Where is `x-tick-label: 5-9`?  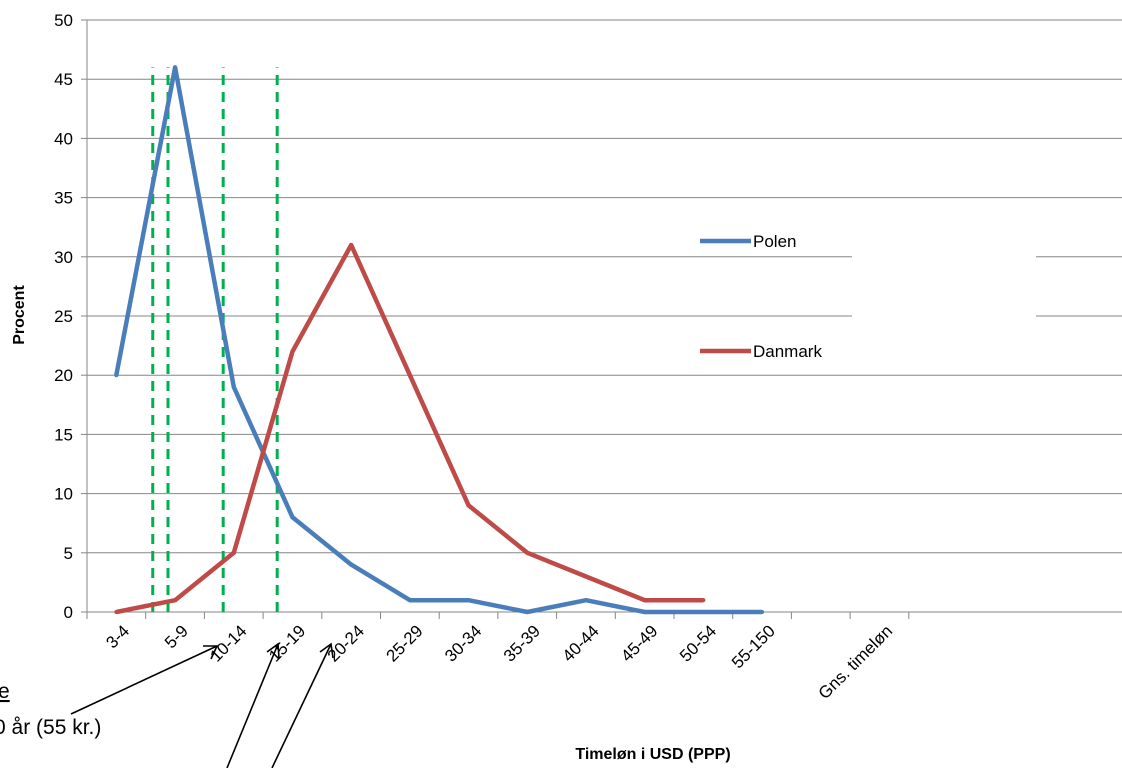 x-tick-label: 5-9 is located at coordinates (176, 636).